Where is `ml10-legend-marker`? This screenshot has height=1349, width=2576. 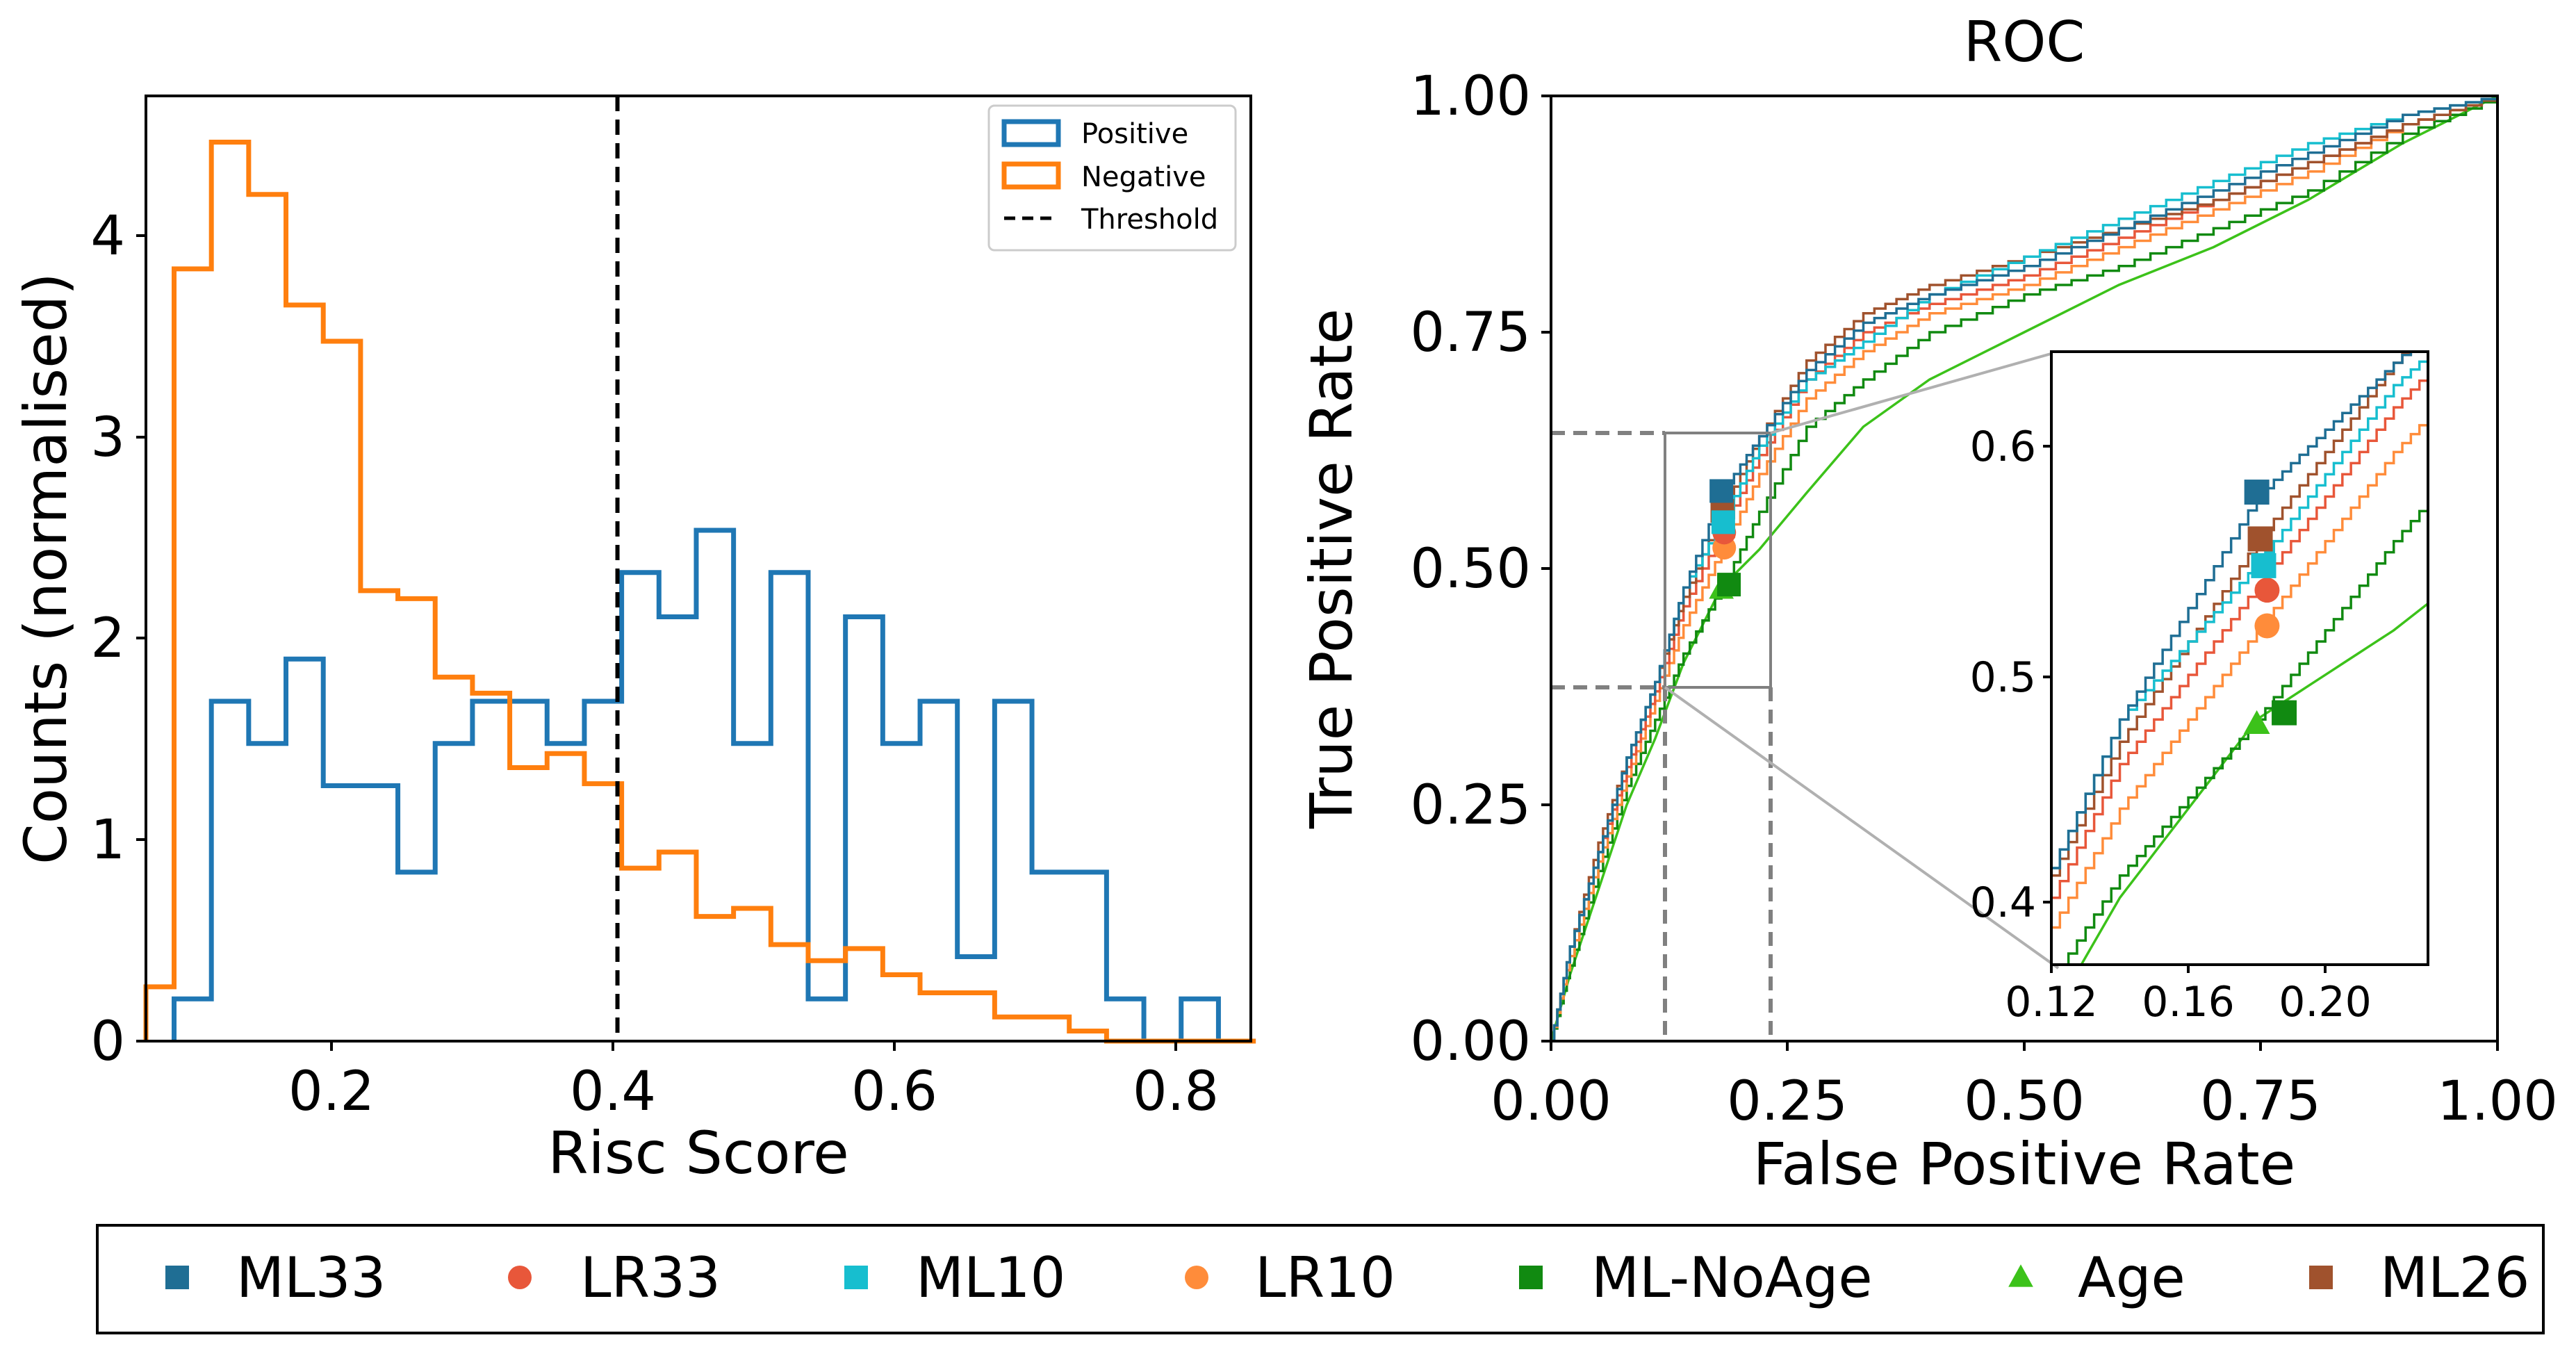
ml10-legend-marker is located at coordinates (856, 1277).